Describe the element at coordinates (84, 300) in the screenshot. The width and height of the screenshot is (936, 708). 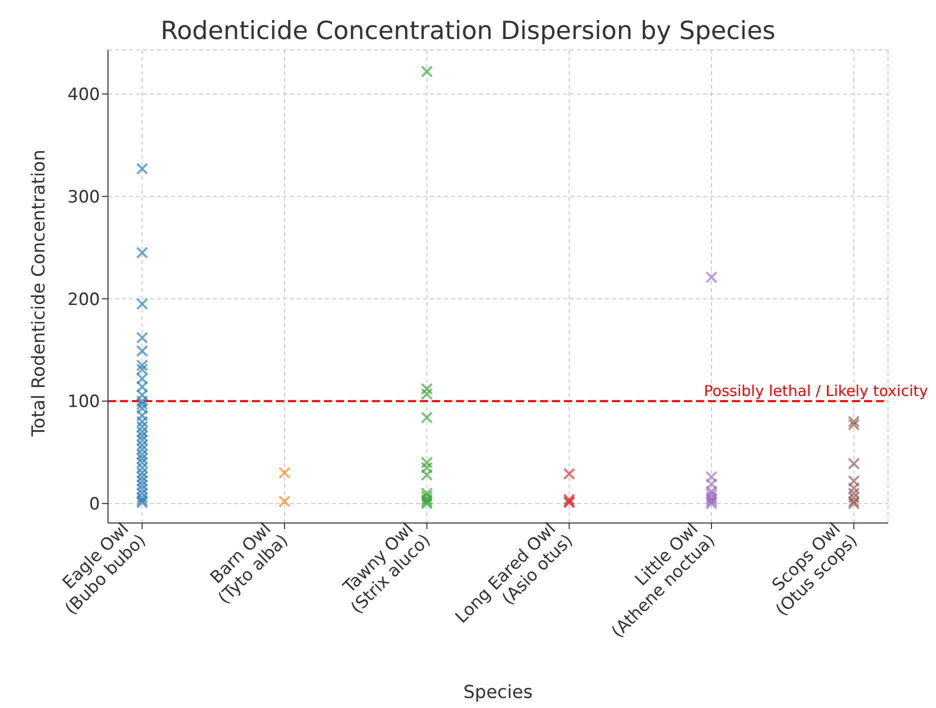
I see `y-tick-label: 200` at that location.